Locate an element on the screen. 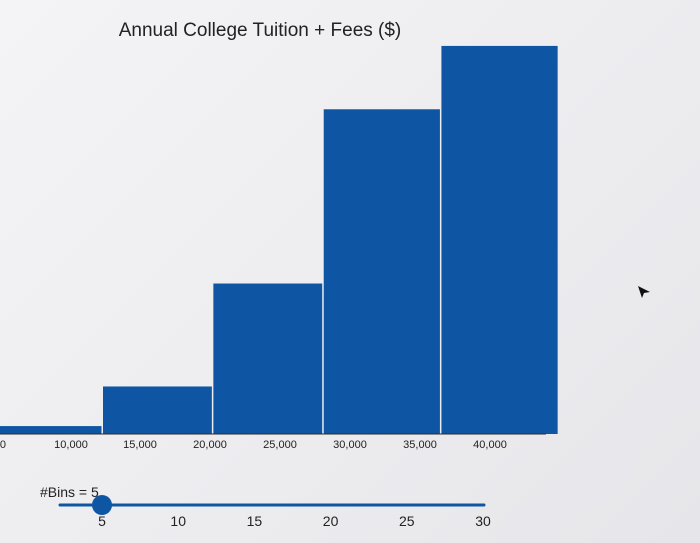 The width and height of the screenshot is (700, 543). slider-handle is located at coordinates (102, 505).